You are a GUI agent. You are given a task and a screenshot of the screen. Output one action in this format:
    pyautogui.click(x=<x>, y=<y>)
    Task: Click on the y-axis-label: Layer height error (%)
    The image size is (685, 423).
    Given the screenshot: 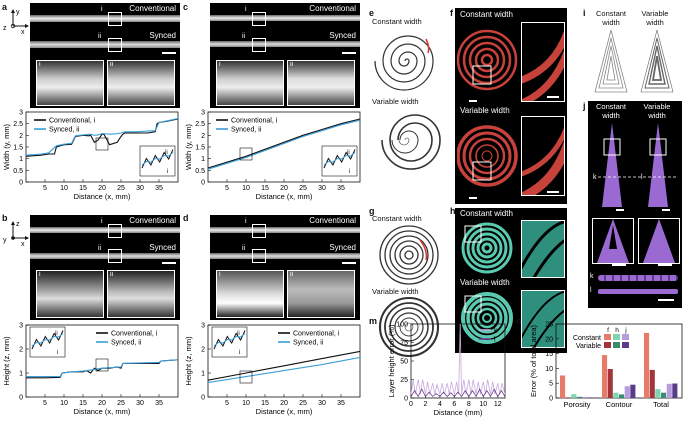 What is the action you would take?
    pyautogui.click(x=391, y=360)
    